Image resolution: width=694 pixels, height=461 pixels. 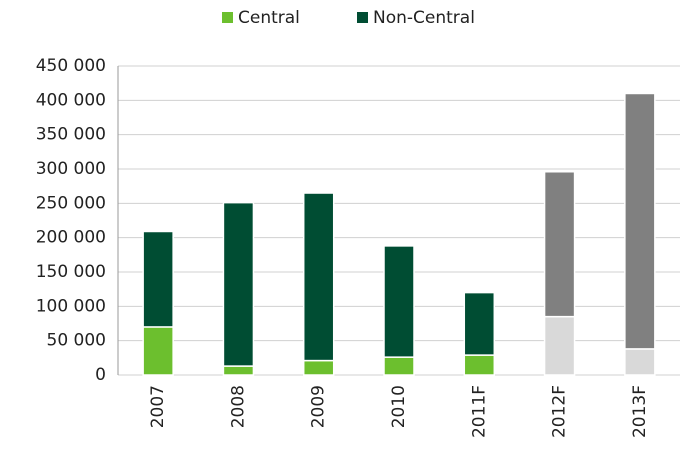 I want to click on legend-label: Central, so click(x=269, y=18).